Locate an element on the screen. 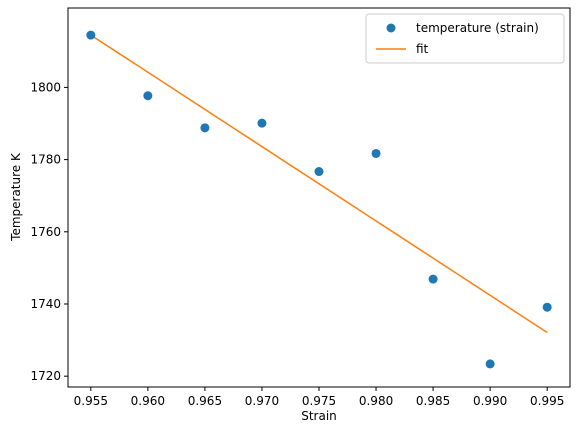 The height and width of the screenshot is (432, 580). x-tick-label: 0.975 is located at coordinates (319, 401).